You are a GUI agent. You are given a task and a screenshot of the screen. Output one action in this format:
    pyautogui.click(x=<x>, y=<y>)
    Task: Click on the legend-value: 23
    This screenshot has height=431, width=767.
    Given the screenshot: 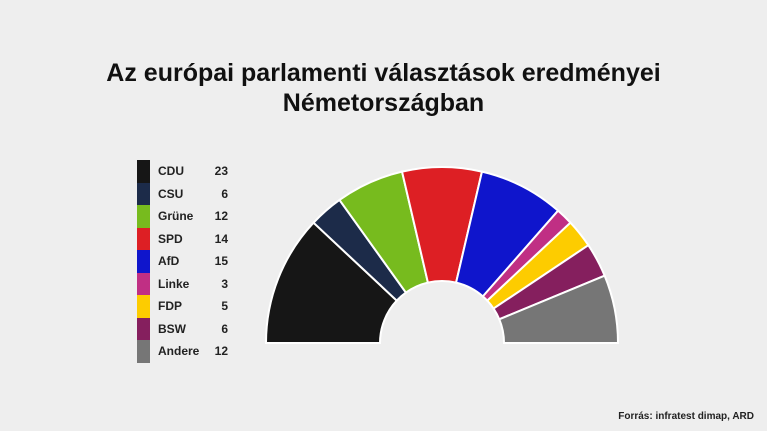 What is the action you would take?
    pyautogui.click(x=221, y=171)
    